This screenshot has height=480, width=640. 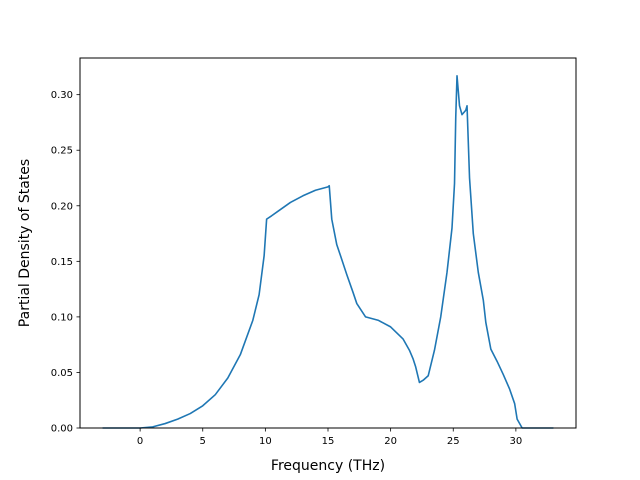 What do you see at coordinates (453, 441) in the screenshot?
I see `x-tick-label: 25` at bounding box center [453, 441].